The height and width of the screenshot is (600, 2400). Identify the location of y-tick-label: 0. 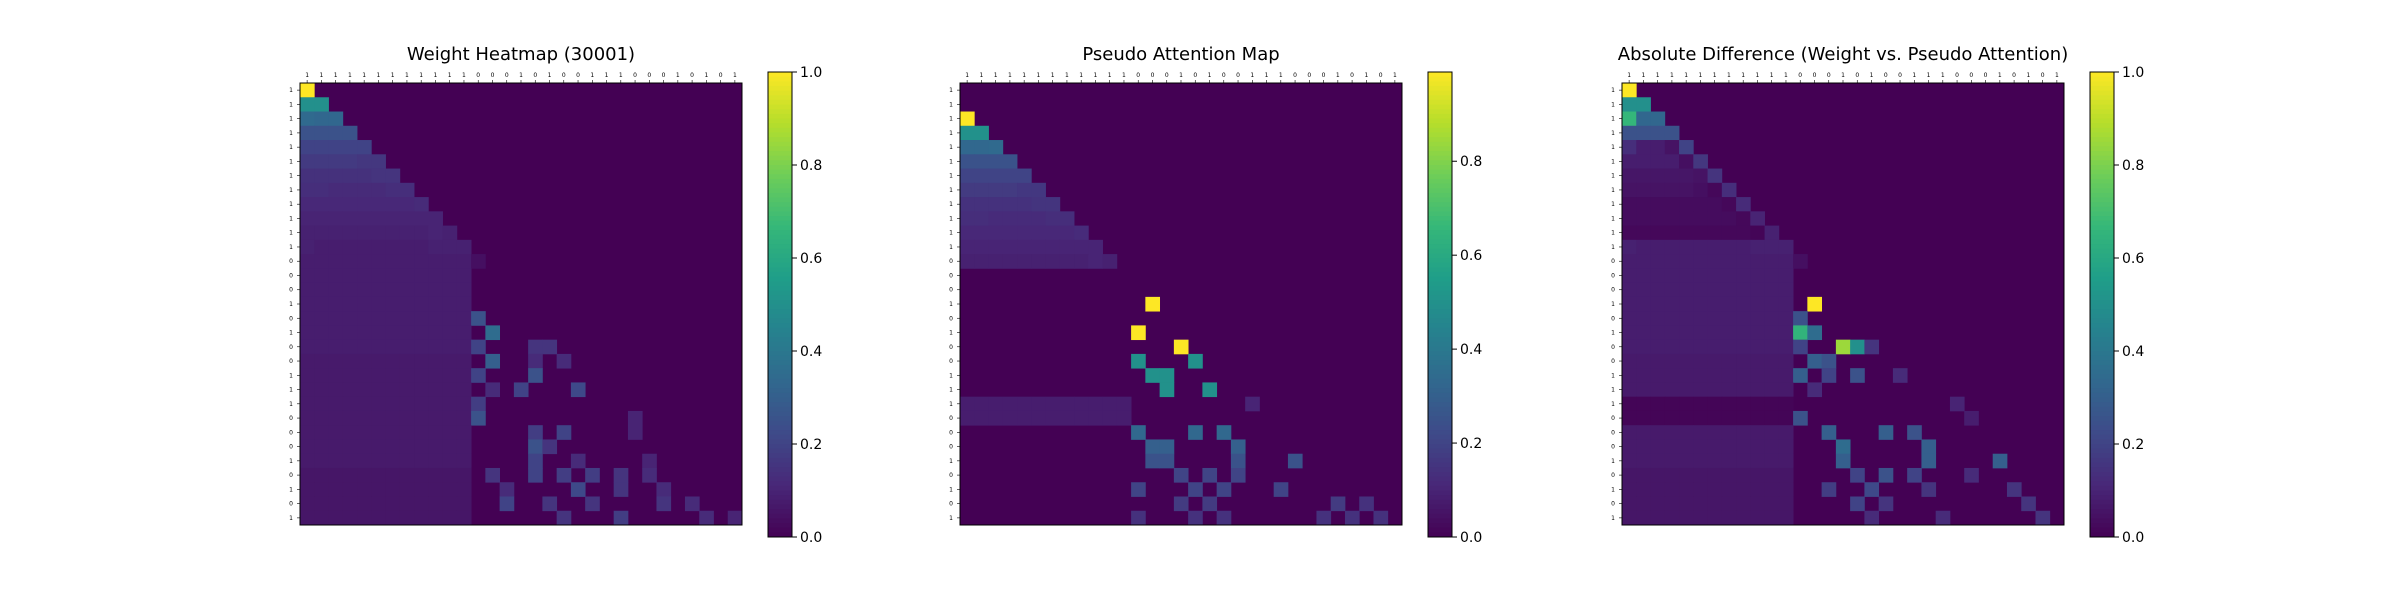
(291, 318).